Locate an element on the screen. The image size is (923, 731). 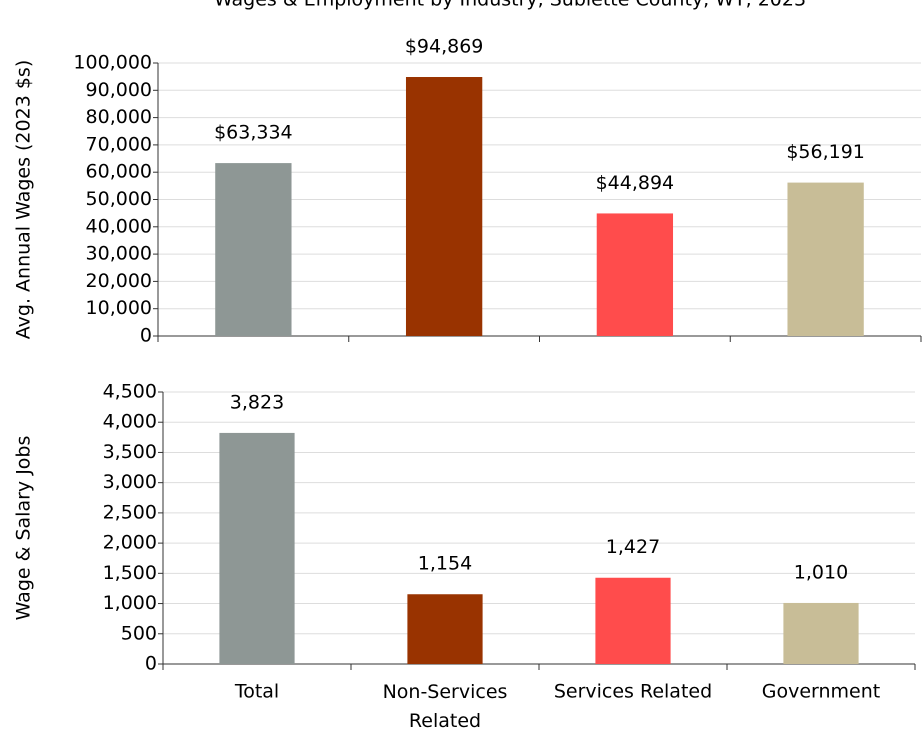
x-tick-label: Total is located at coordinates (256, 692).